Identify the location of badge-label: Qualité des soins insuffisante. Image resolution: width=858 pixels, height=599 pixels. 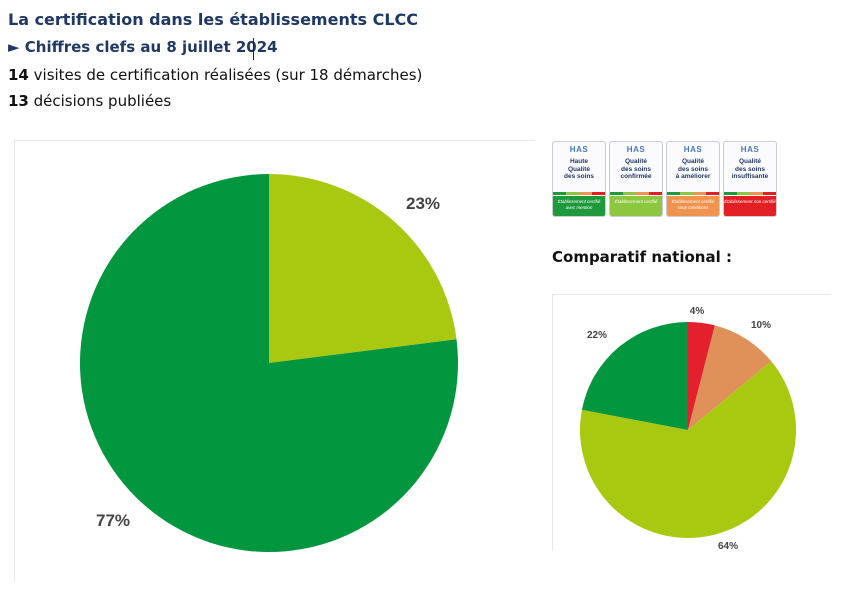
(750, 169).